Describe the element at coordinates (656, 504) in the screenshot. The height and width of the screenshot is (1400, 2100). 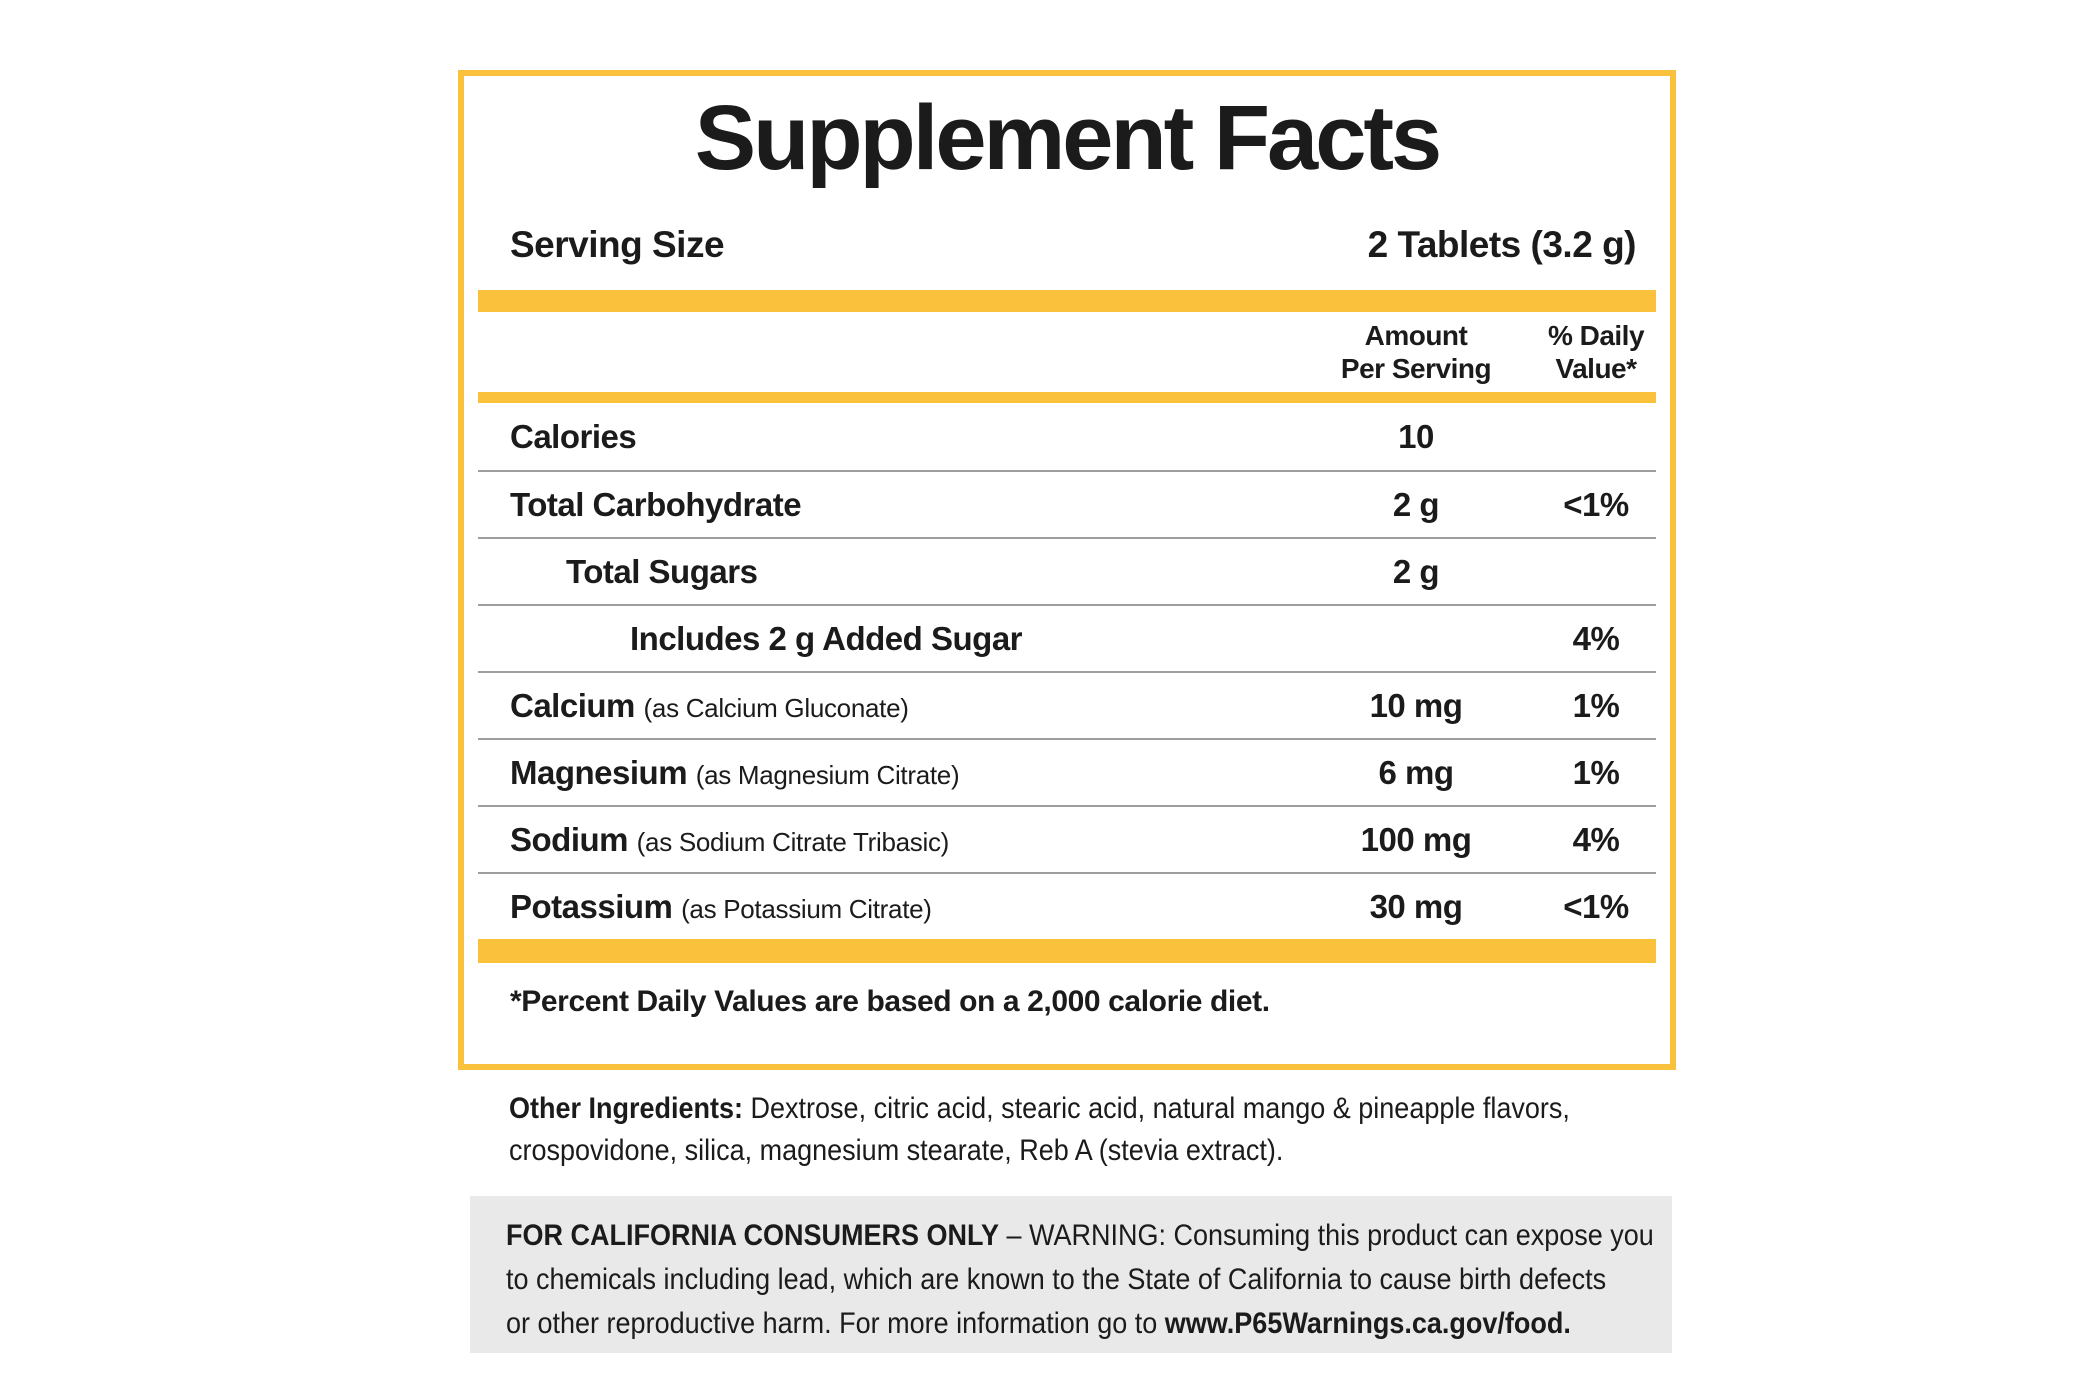
I see `nutrient-name: Total Carbohydrate` at that location.